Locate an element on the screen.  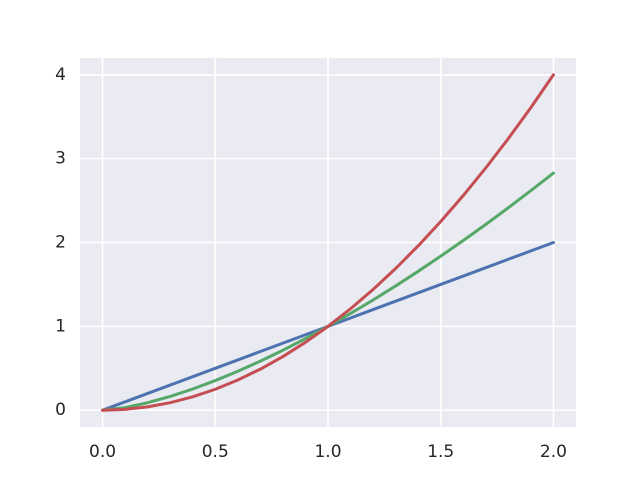
y-tick-label: 1 is located at coordinates (60, 326).